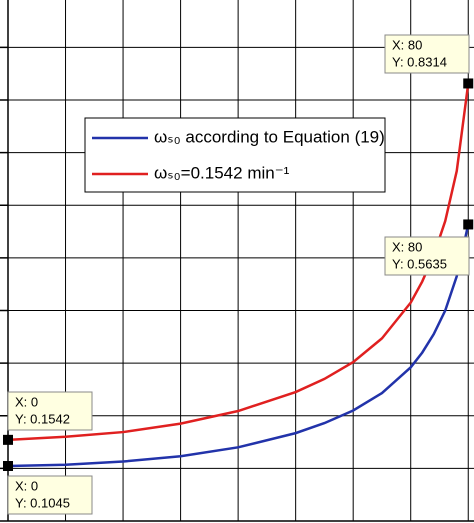 The height and width of the screenshot is (523, 474). Describe the element at coordinates (419, 263) in the screenshot. I see `data-tip-y: Y: 0.5635` at that location.